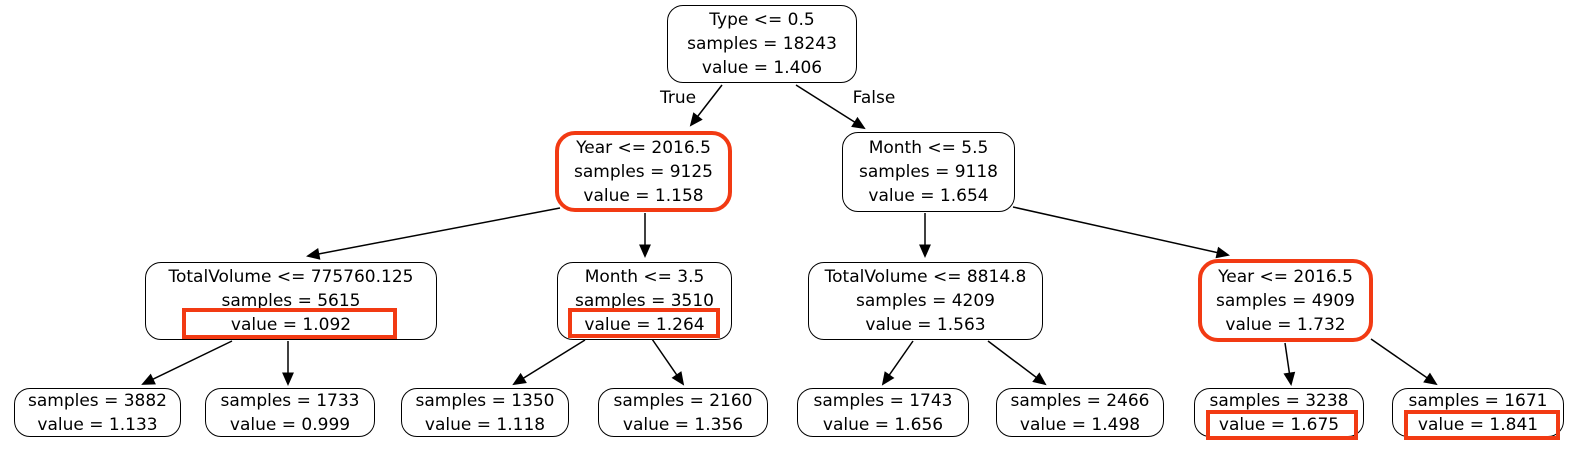 Image resolution: width=1576 pixels, height=450 pixels. What do you see at coordinates (291, 277) in the screenshot?
I see `node-condition: TotalVolume <= 775760.125` at bounding box center [291, 277].